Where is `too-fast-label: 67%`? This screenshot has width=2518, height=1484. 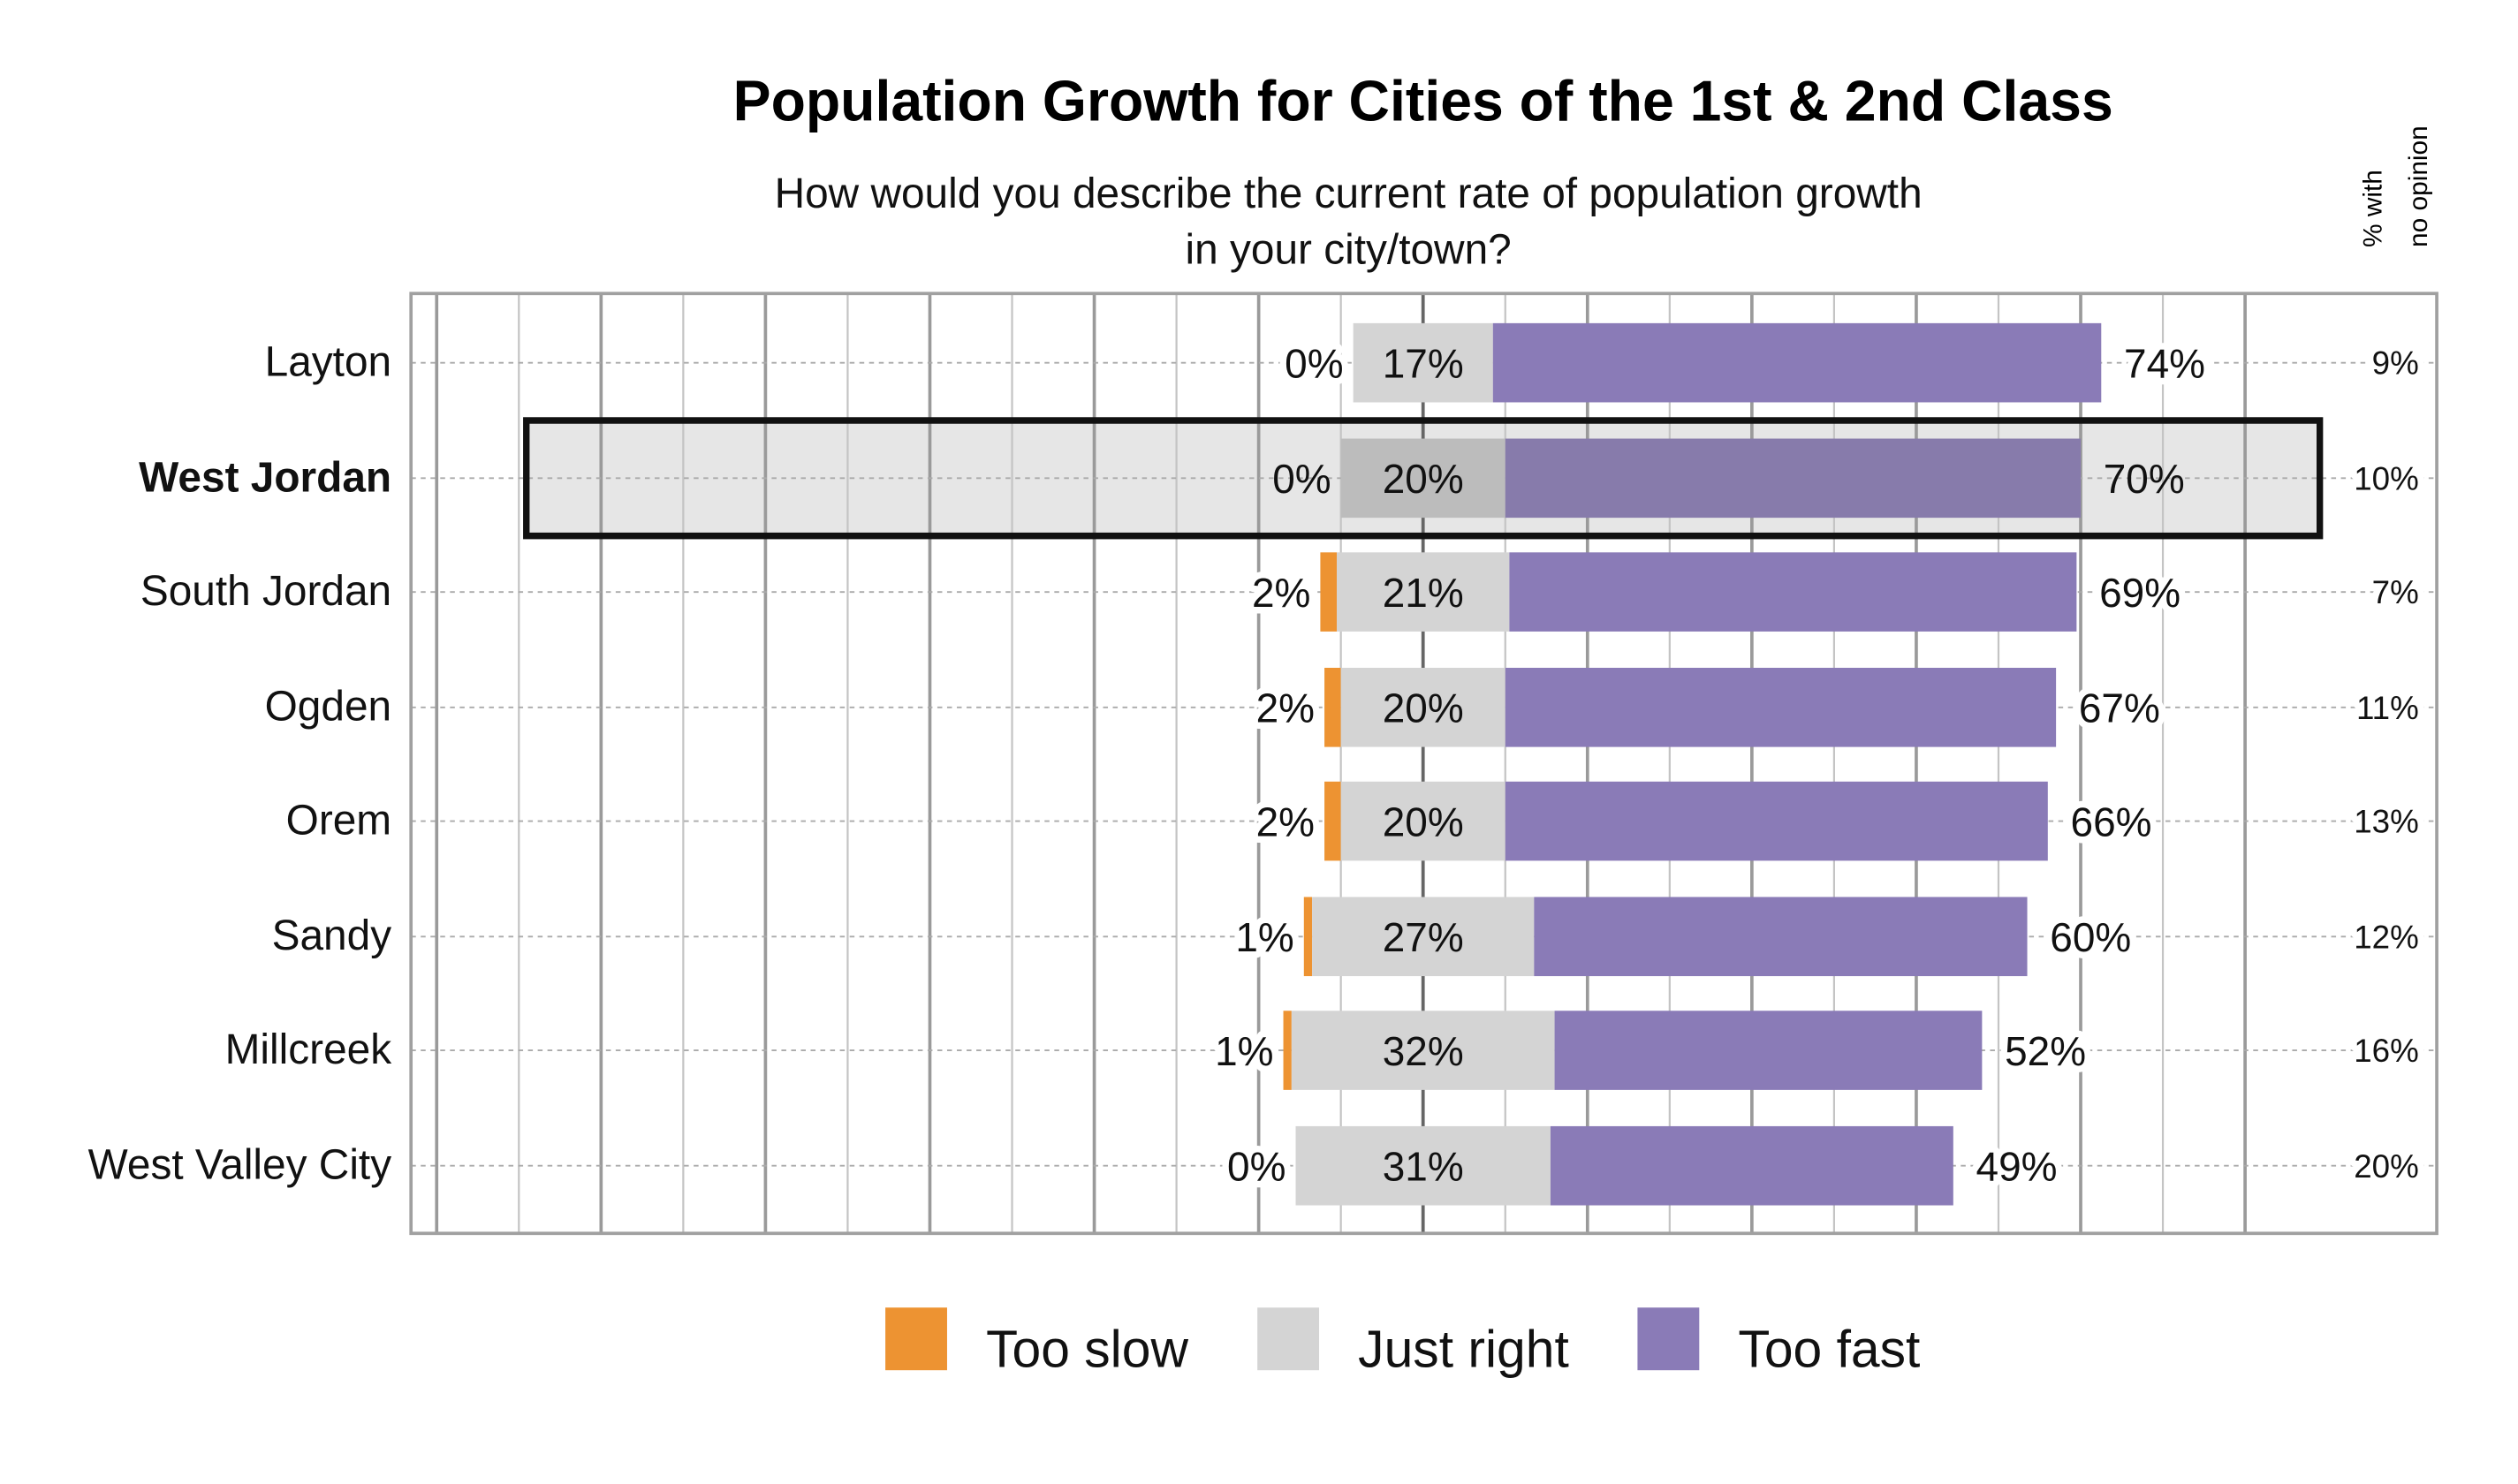 too-fast-label: 67% is located at coordinates (2119, 708).